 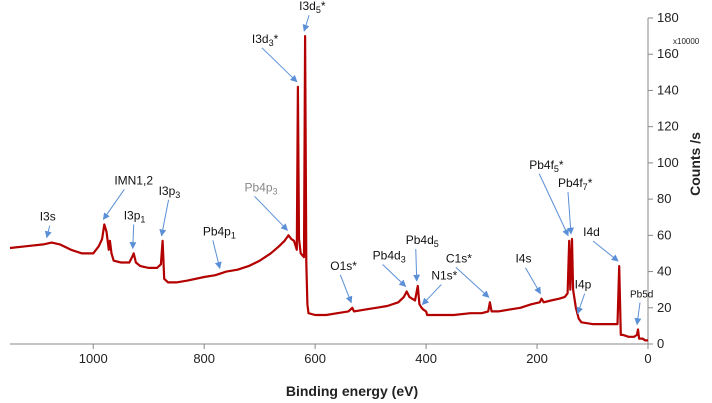 I want to click on peak-label: Pb5d, so click(x=641, y=295).